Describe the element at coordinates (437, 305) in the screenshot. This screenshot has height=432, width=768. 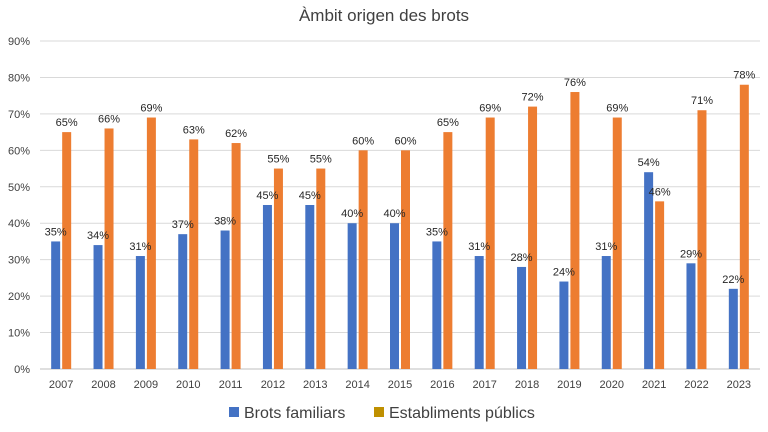
I see `bar-brots-familiars-2016` at that location.